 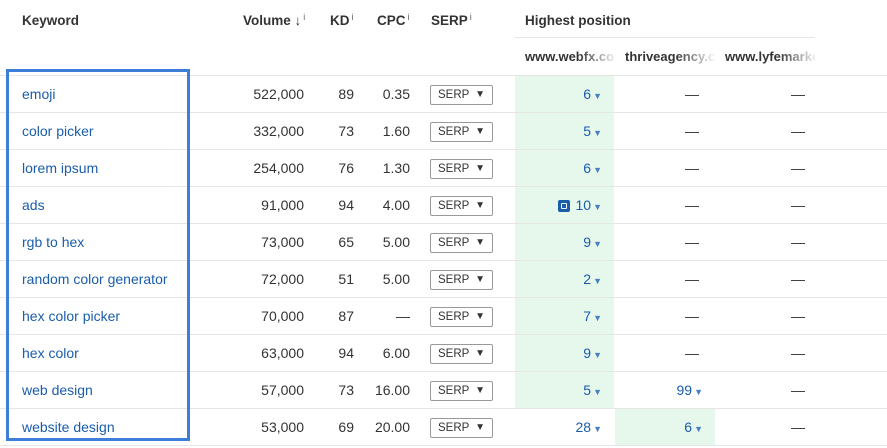 I want to click on kd-value: 94, so click(x=346, y=205).